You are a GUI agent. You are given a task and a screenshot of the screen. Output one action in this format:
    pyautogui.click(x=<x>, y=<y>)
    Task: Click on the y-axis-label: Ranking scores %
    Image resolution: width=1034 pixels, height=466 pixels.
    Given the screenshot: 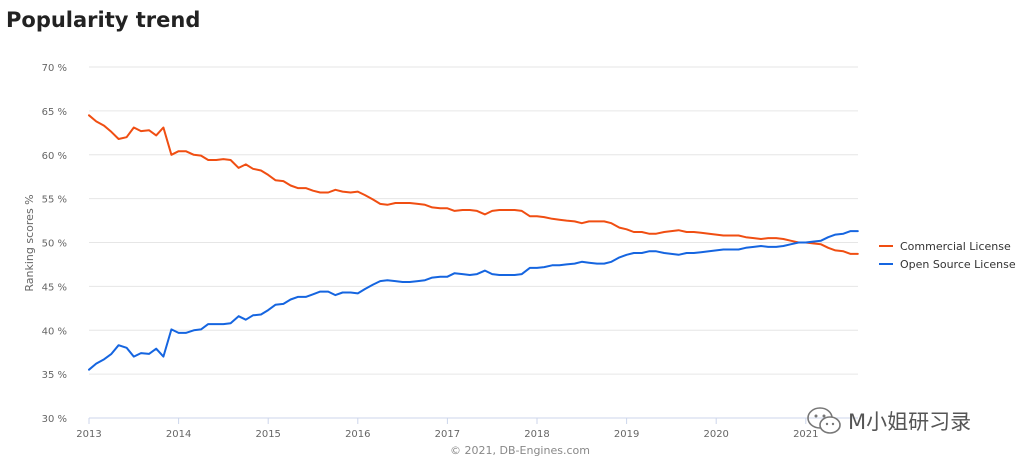 What is the action you would take?
    pyautogui.click(x=29, y=242)
    